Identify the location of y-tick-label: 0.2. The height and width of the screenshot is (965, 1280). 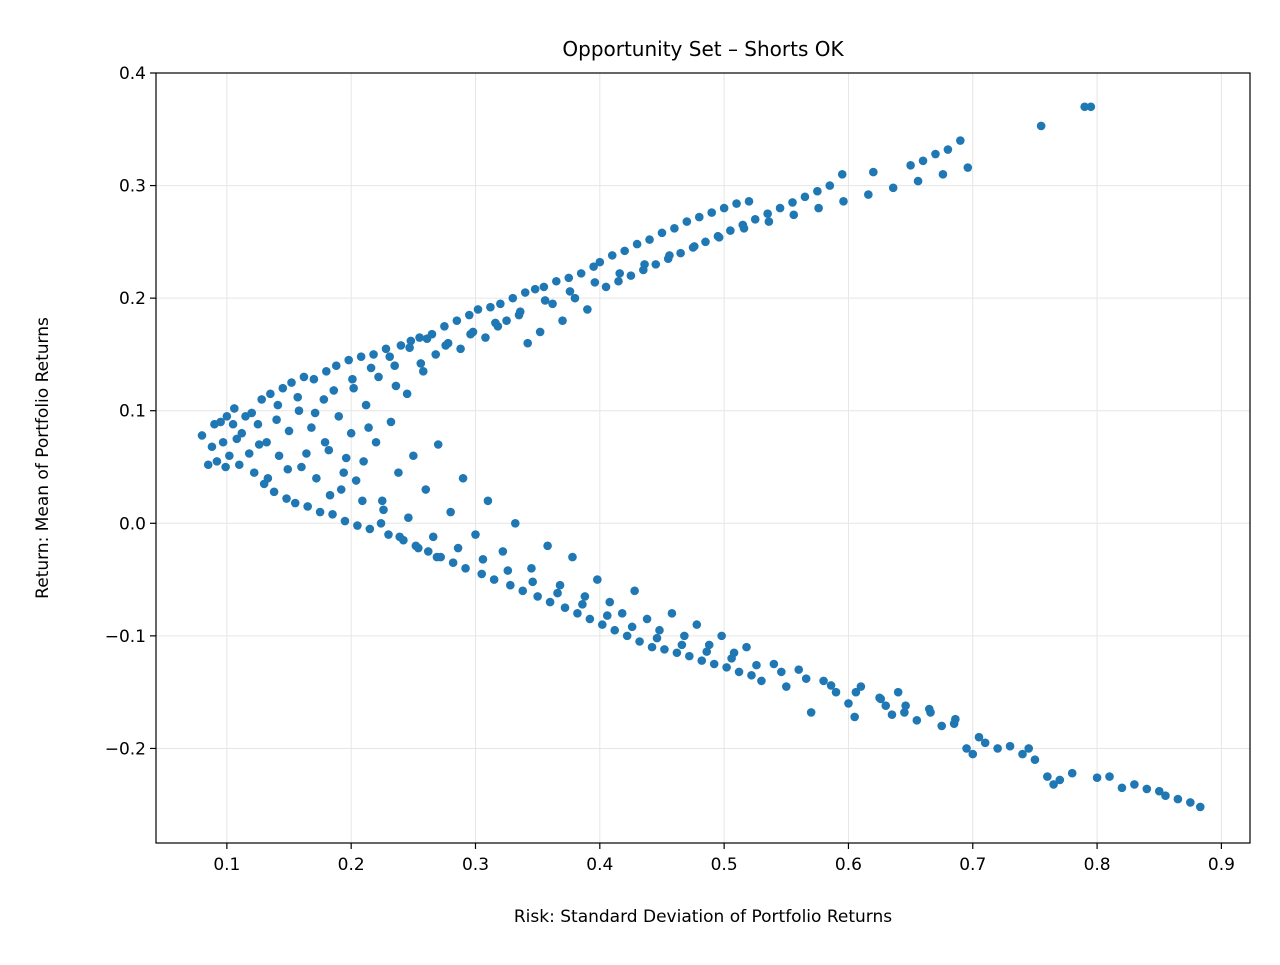
(132, 299).